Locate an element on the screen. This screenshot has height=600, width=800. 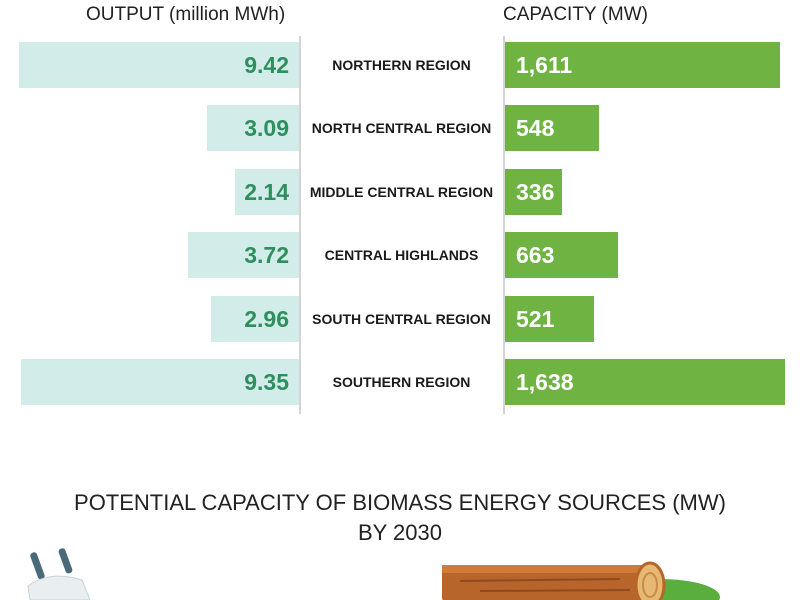
output-header: OUTPUT (million MWh) is located at coordinates (186, 14).